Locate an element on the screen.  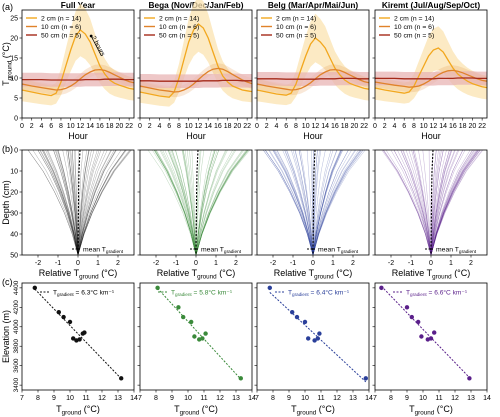
y-axis-label-c: Elevation (m) is located at coordinates (6, 336).